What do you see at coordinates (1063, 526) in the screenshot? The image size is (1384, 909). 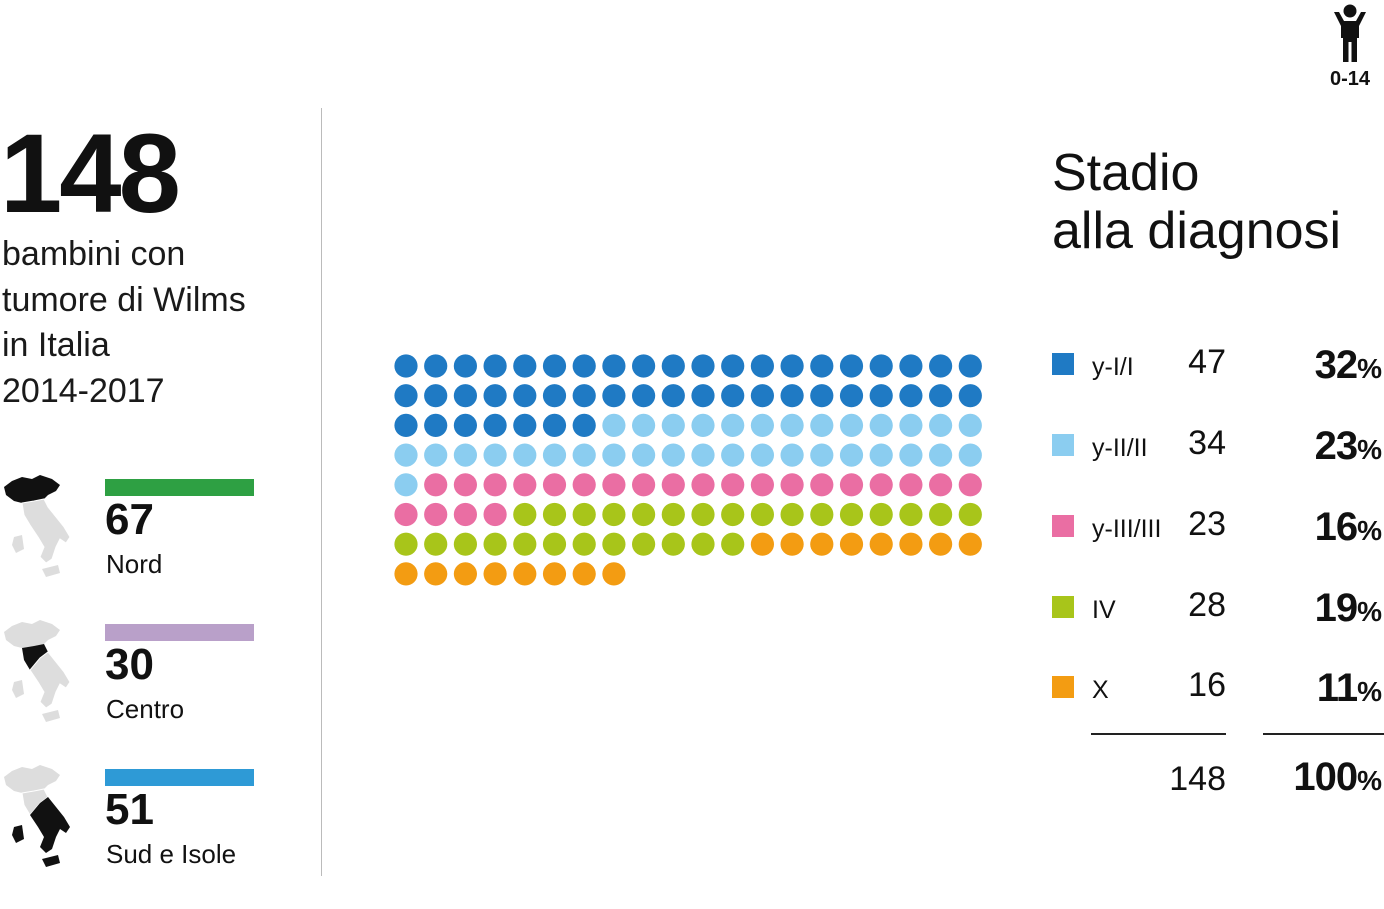 I see `legend-swatch` at bounding box center [1063, 526].